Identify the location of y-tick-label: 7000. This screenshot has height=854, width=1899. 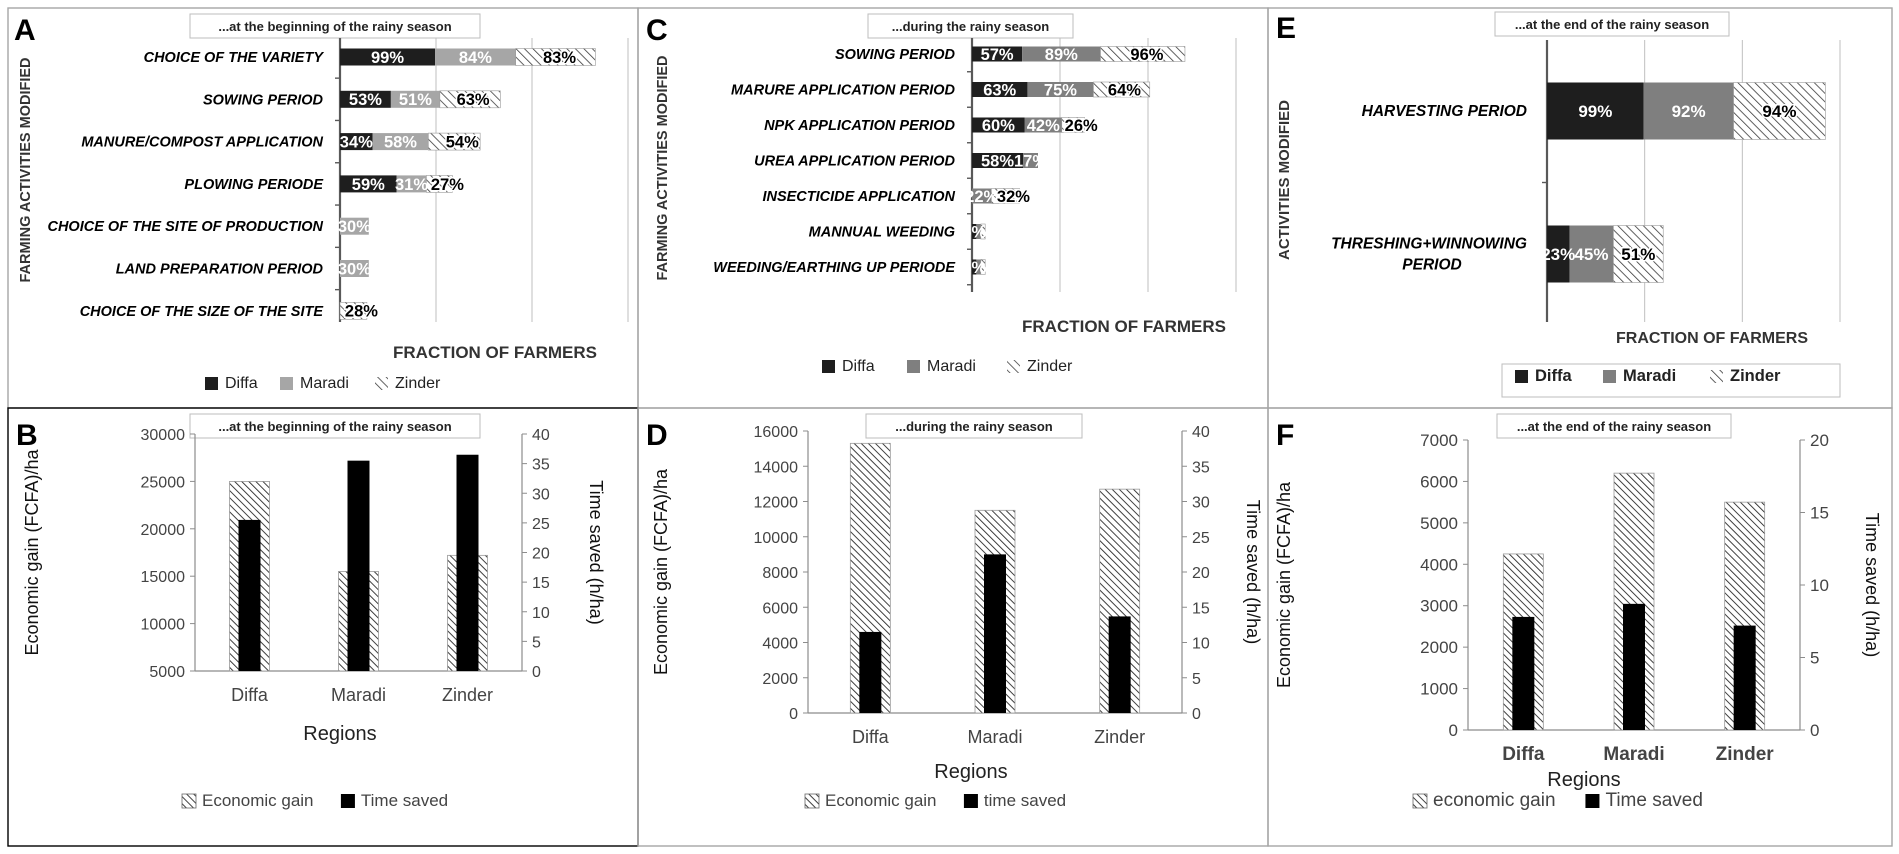
(1439, 440).